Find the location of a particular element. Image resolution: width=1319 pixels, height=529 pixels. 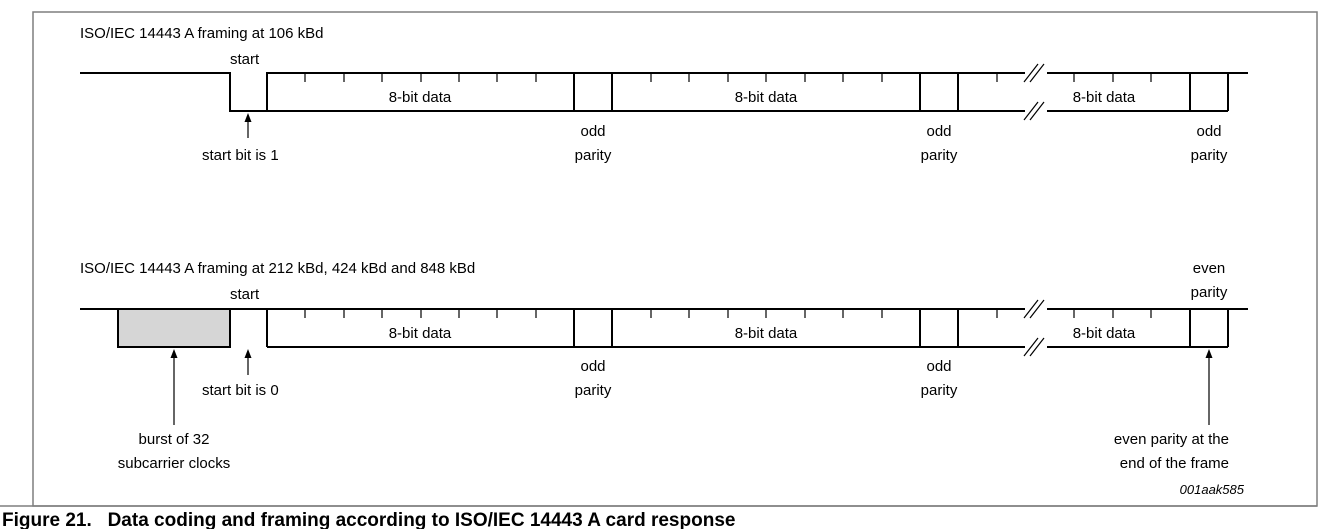

top-data-label-1: 8-bit data is located at coordinates (420, 97).